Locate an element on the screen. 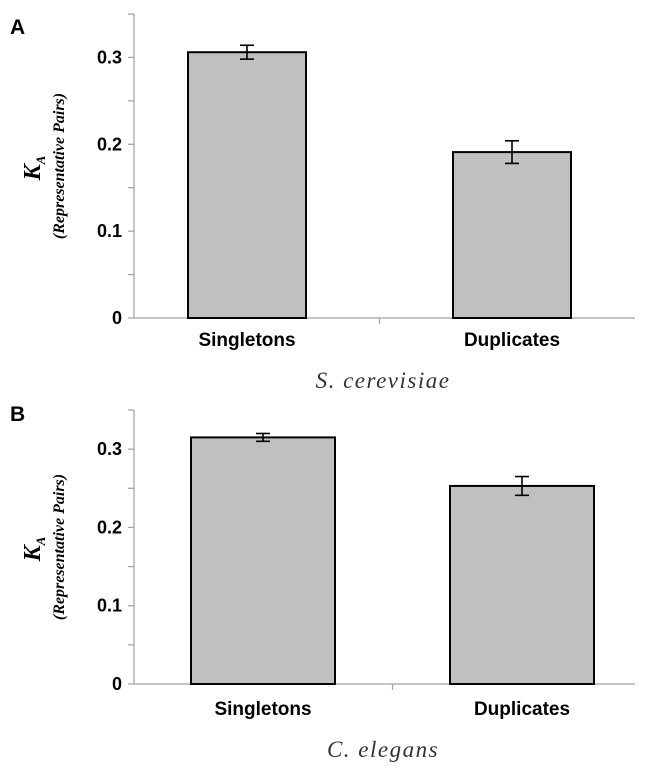 The height and width of the screenshot is (771, 646). panel-a-y-axis-label: KA (Representative Pairs) is located at coordinates (44, 166).